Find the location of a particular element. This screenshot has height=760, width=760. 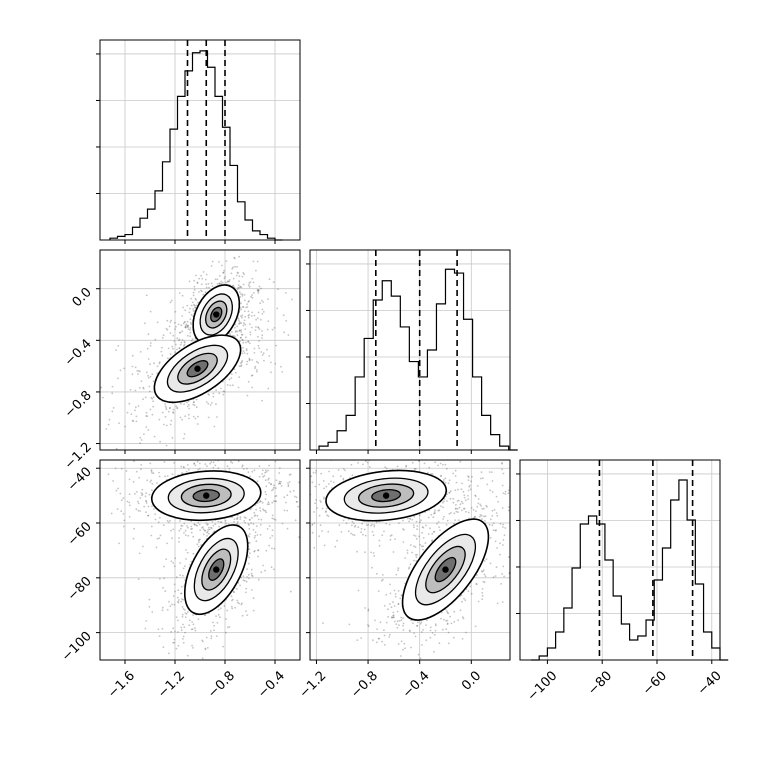

x-tick-label: −0.4 is located at coordinates (271, 684).